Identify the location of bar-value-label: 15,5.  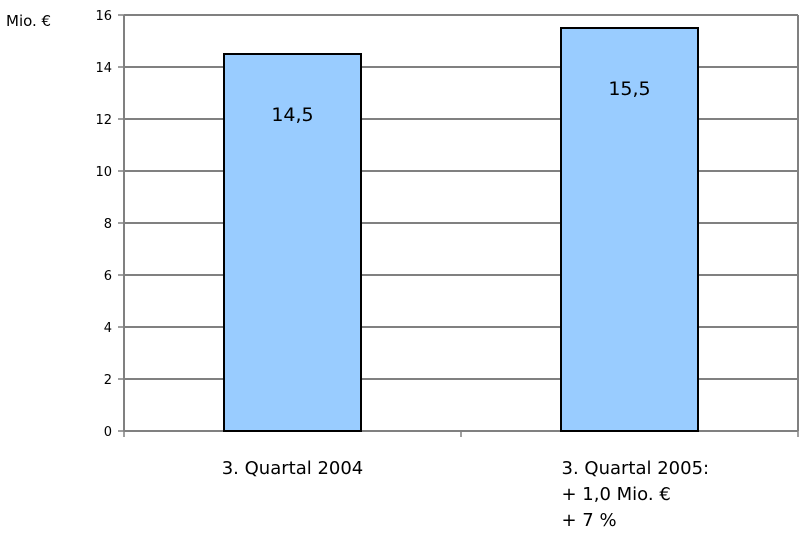
(629, 89).